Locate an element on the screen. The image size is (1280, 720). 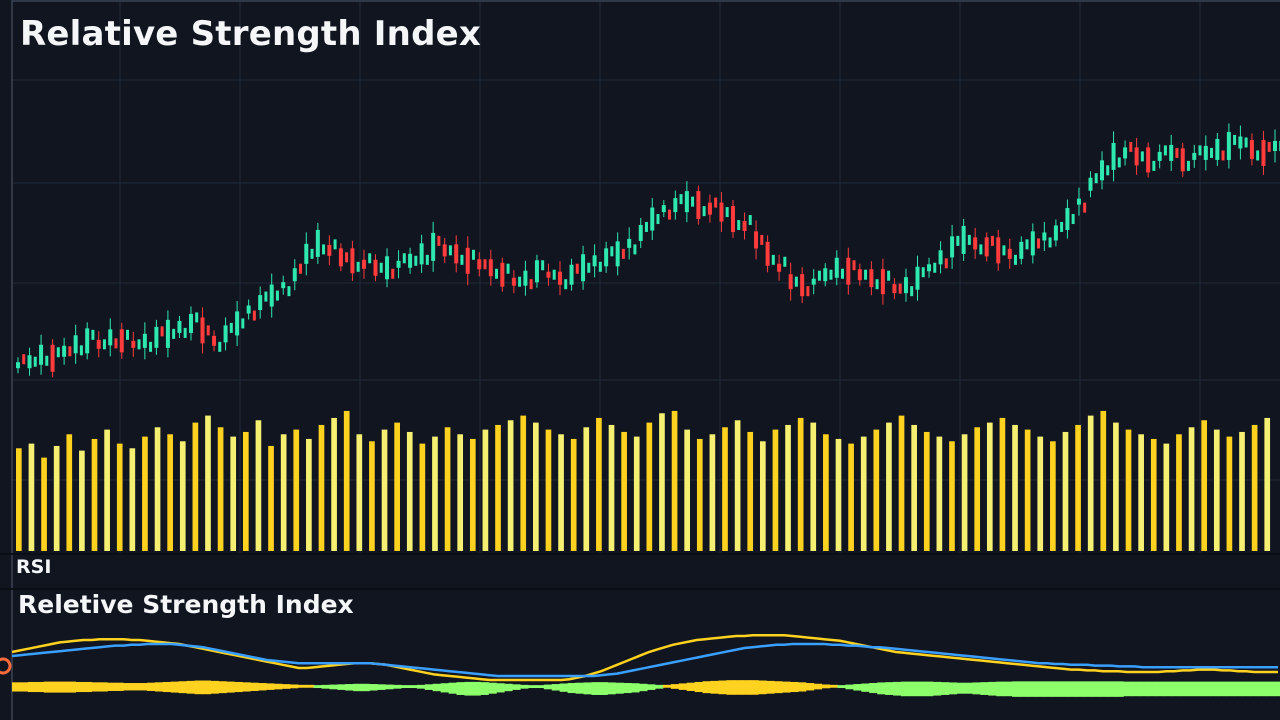
rsi-lines is located at coordinates (644, 657).